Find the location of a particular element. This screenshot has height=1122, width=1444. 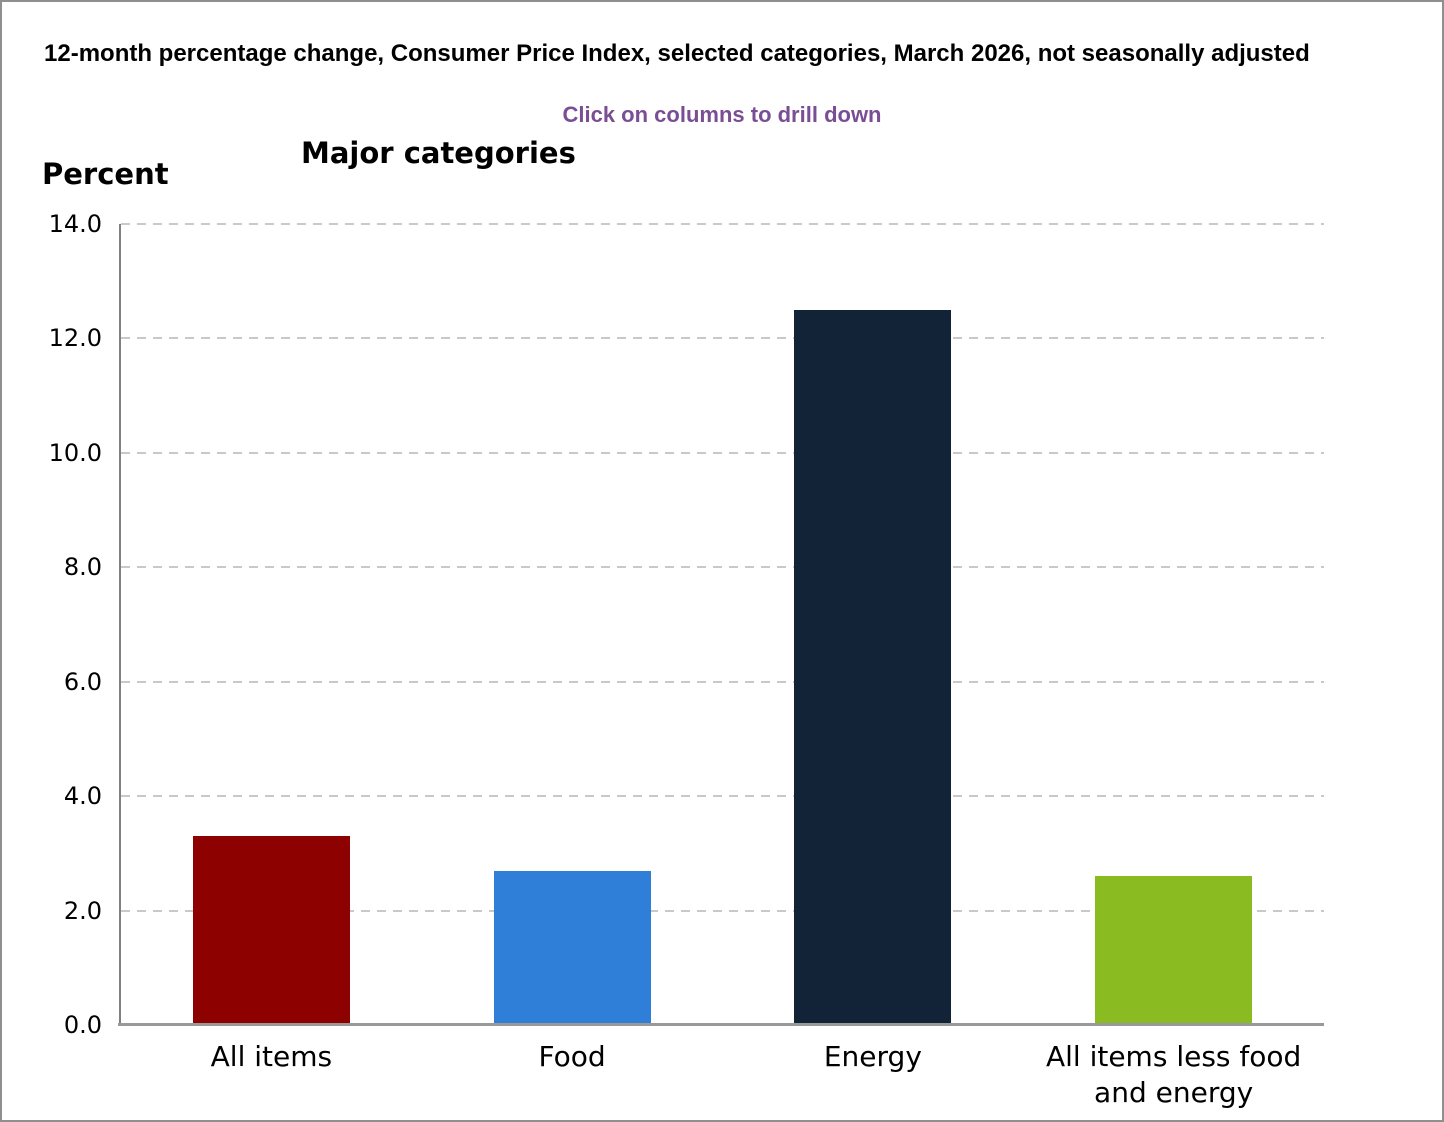

x-label-food: Food is located at coordinates (572, 1056).